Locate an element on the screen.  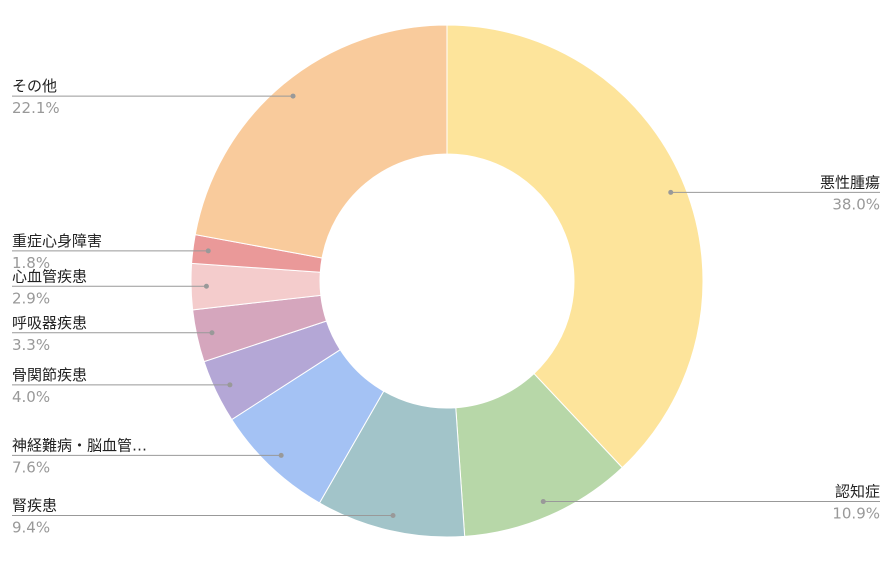
slice-label: 心血管疾患 is located at coordinates (49, 276).